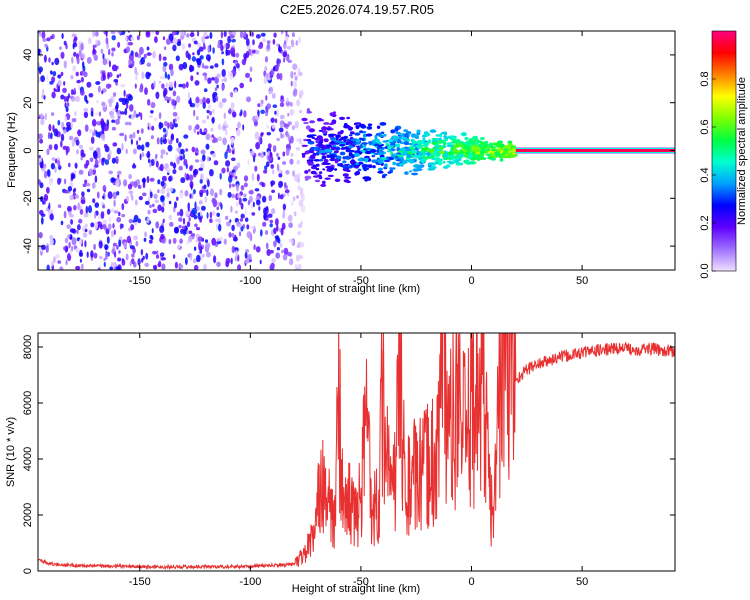 The image size is (750, 600). I want to click on y-tick-label: -20, so click(28, 198).